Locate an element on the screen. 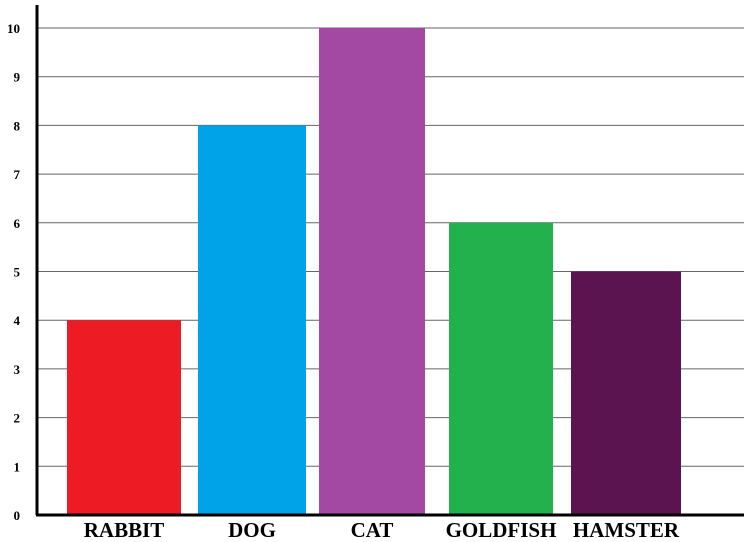 This screenshot has height=542, width=744. x-tick-label-cat: CAT is located at coordinates (372, 530).